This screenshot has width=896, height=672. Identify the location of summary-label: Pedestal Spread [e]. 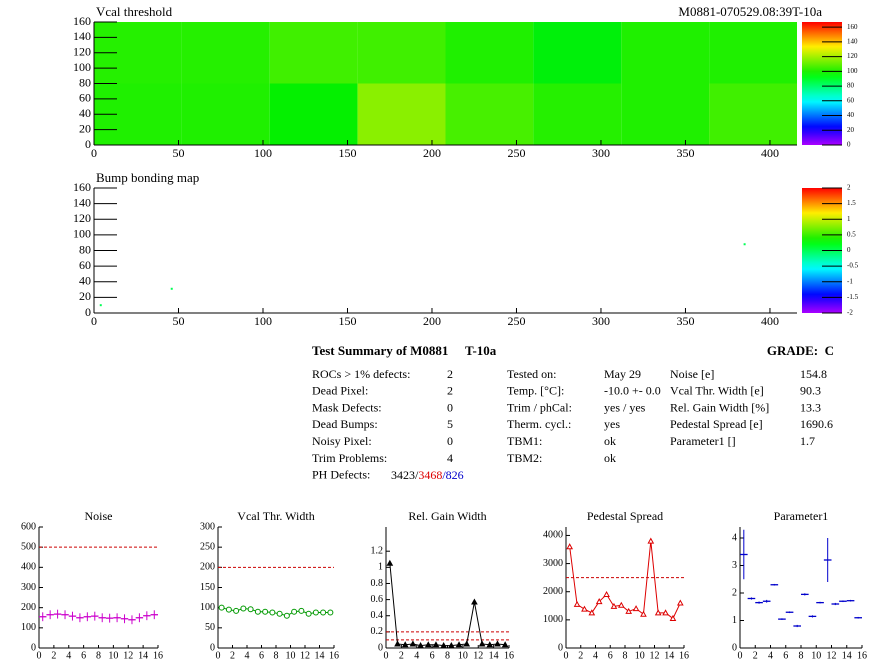
(716, 424).